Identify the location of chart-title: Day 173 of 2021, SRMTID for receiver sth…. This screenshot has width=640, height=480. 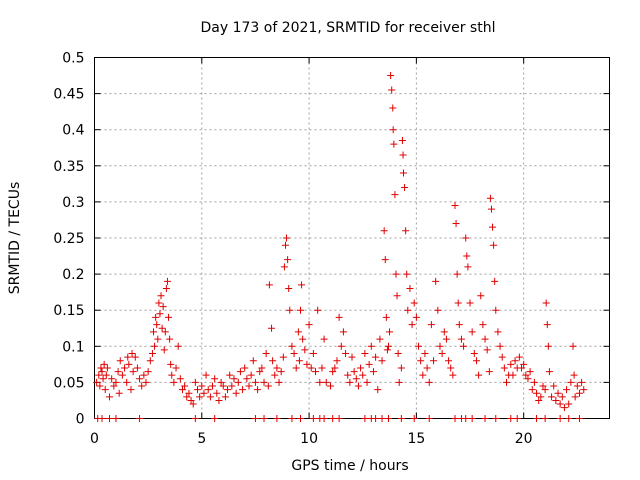
(348, 28).